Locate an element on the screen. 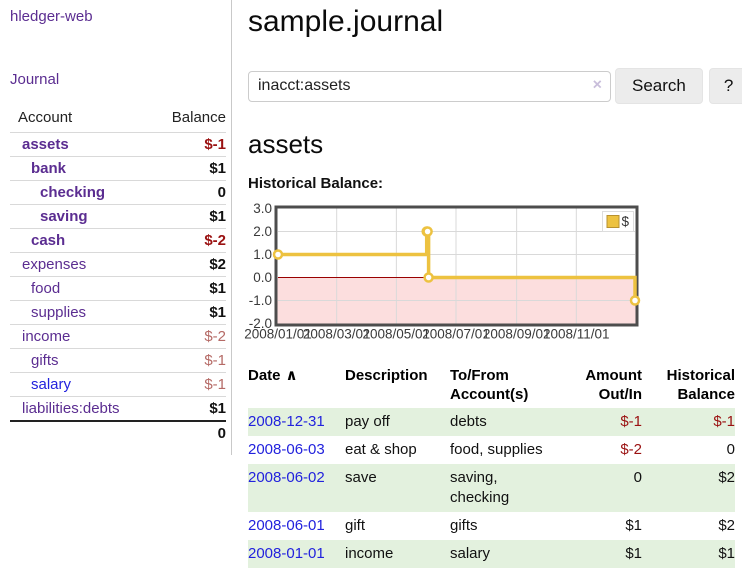 The width and height of the screenshot is (742, 588). x-tick-label: 2008/11/01 is located at coordinates (576, 334).